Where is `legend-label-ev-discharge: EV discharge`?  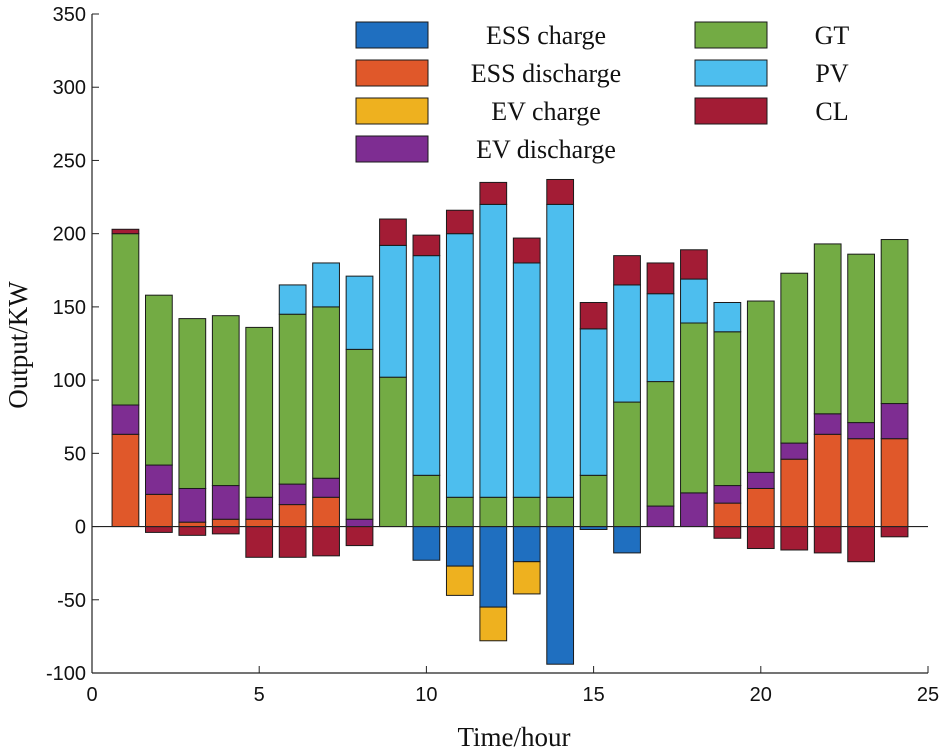
legend-label-ev-discharge: EV discharge is located at coordinates (546, 149).